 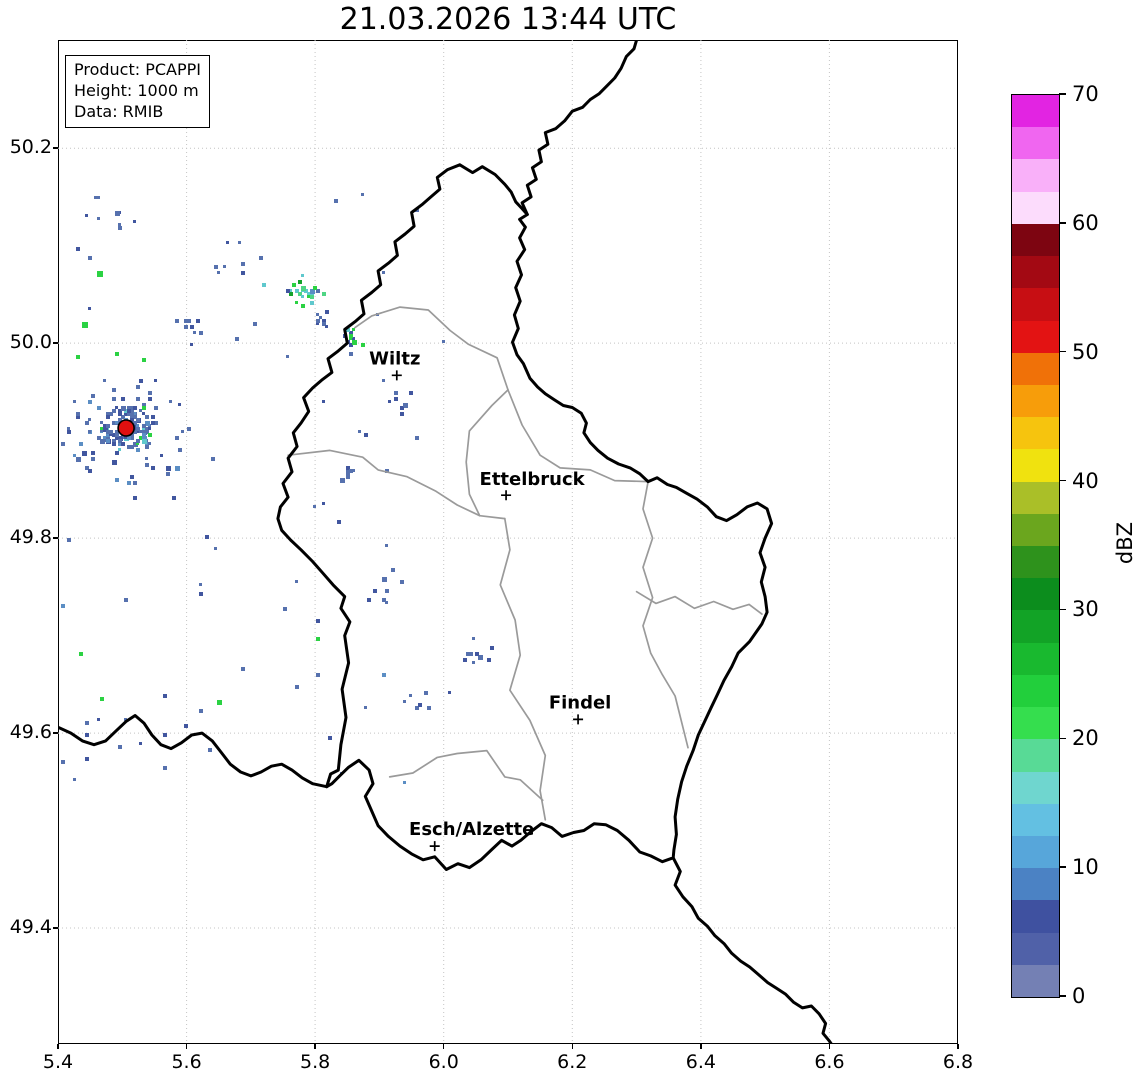 What do you see at coordinates (580, 702) in the screenshot?
I see `city-label-findel: Findel` at bounding box center [580, 702].